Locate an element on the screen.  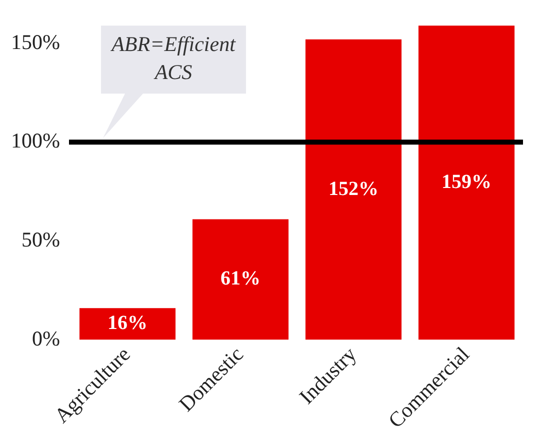
y-tick-label: 50% is located at coordinates (40, 239).